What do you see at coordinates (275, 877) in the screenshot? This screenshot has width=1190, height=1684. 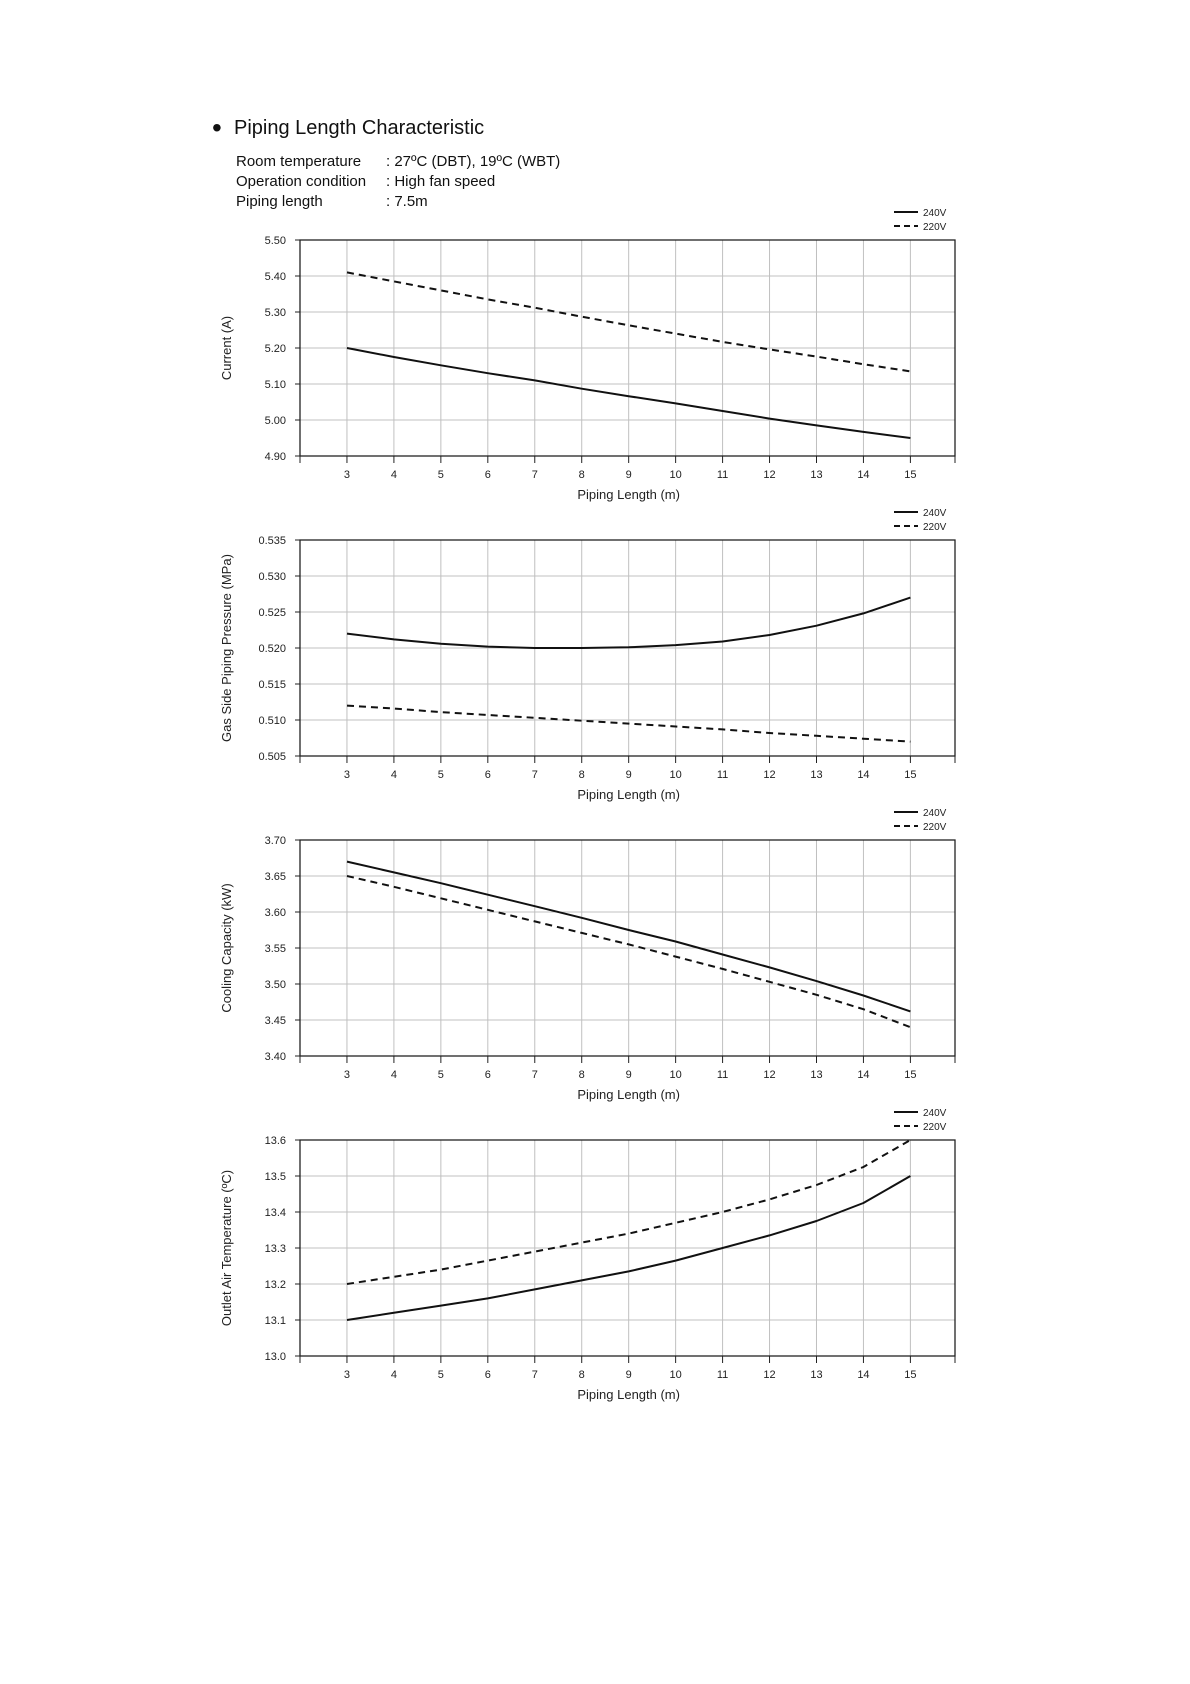 I see `y-tick-label: 3.65` at bounding box center [275, 877].